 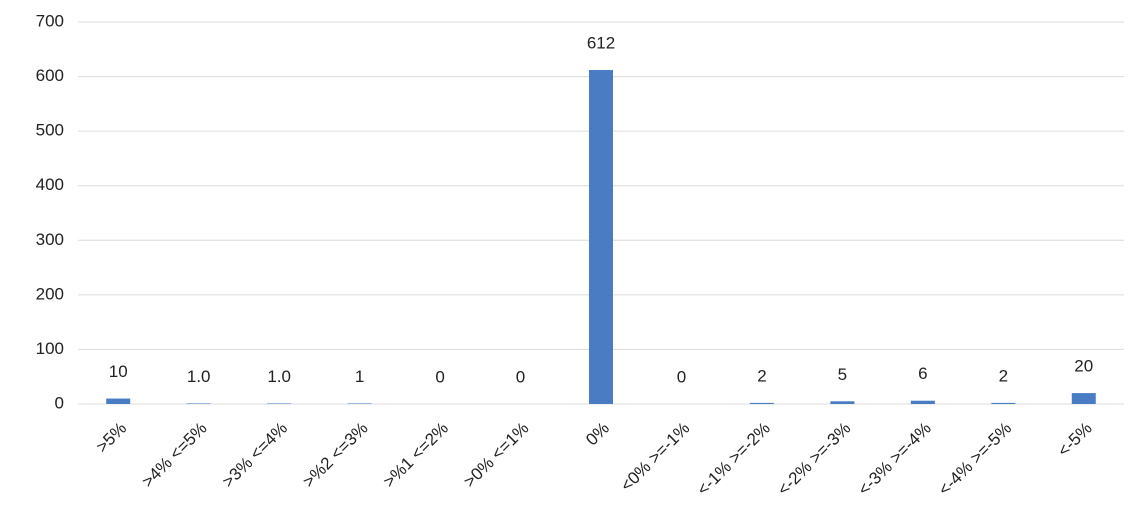 What do you see at coordinates (50, 184) in the screenshot?
I see `y-tick-label: 400` at bounding box center [50, 184].